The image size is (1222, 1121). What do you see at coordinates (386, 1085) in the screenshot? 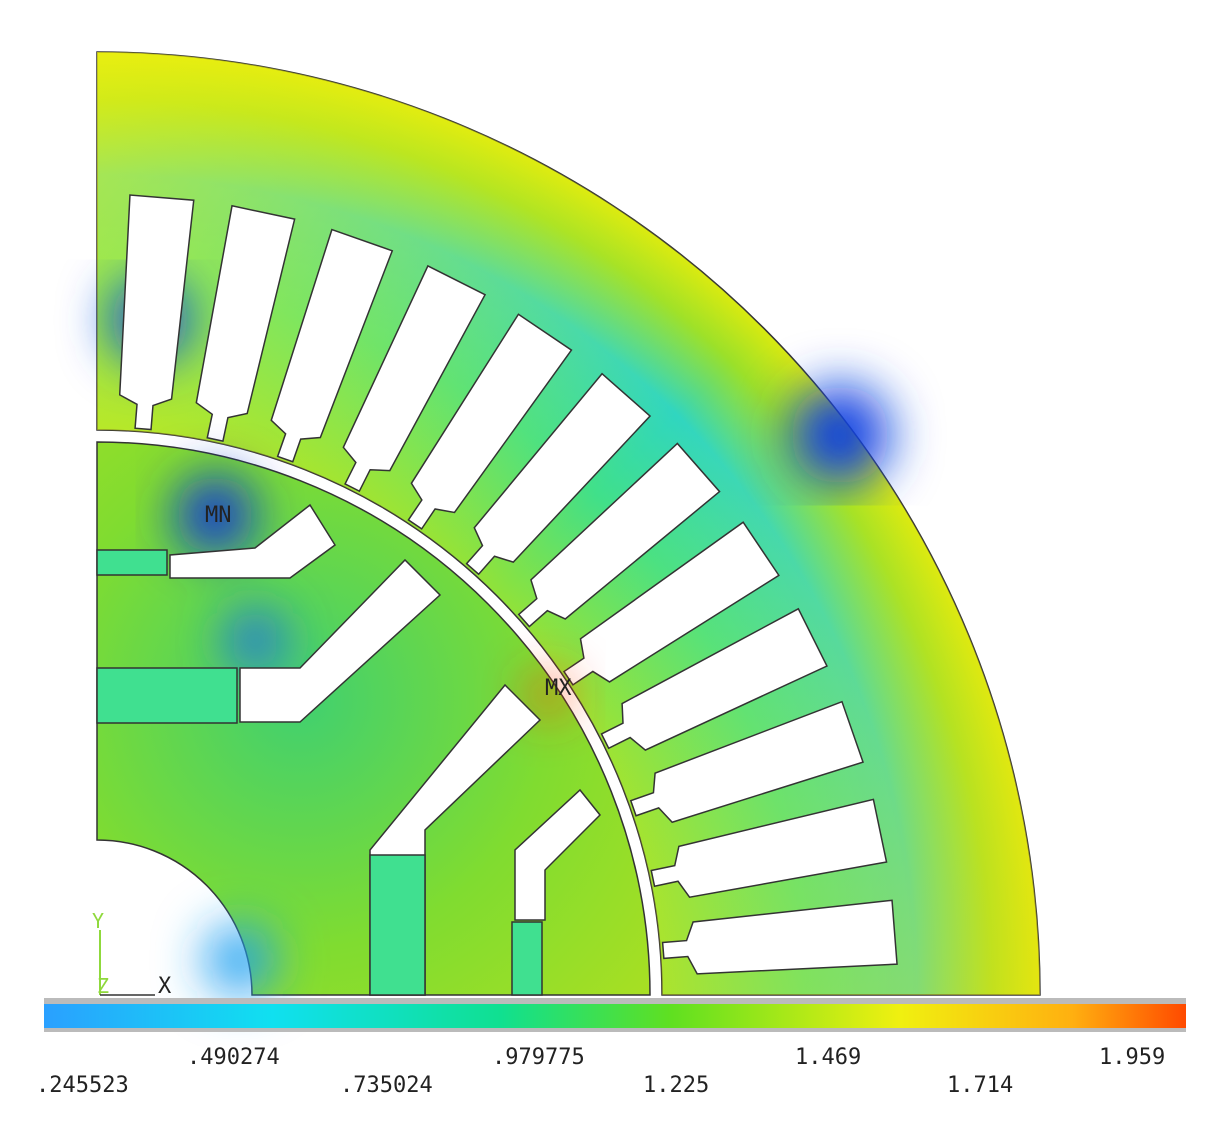
I see `legend-label: .735024` at bounding box center [386, 1085].